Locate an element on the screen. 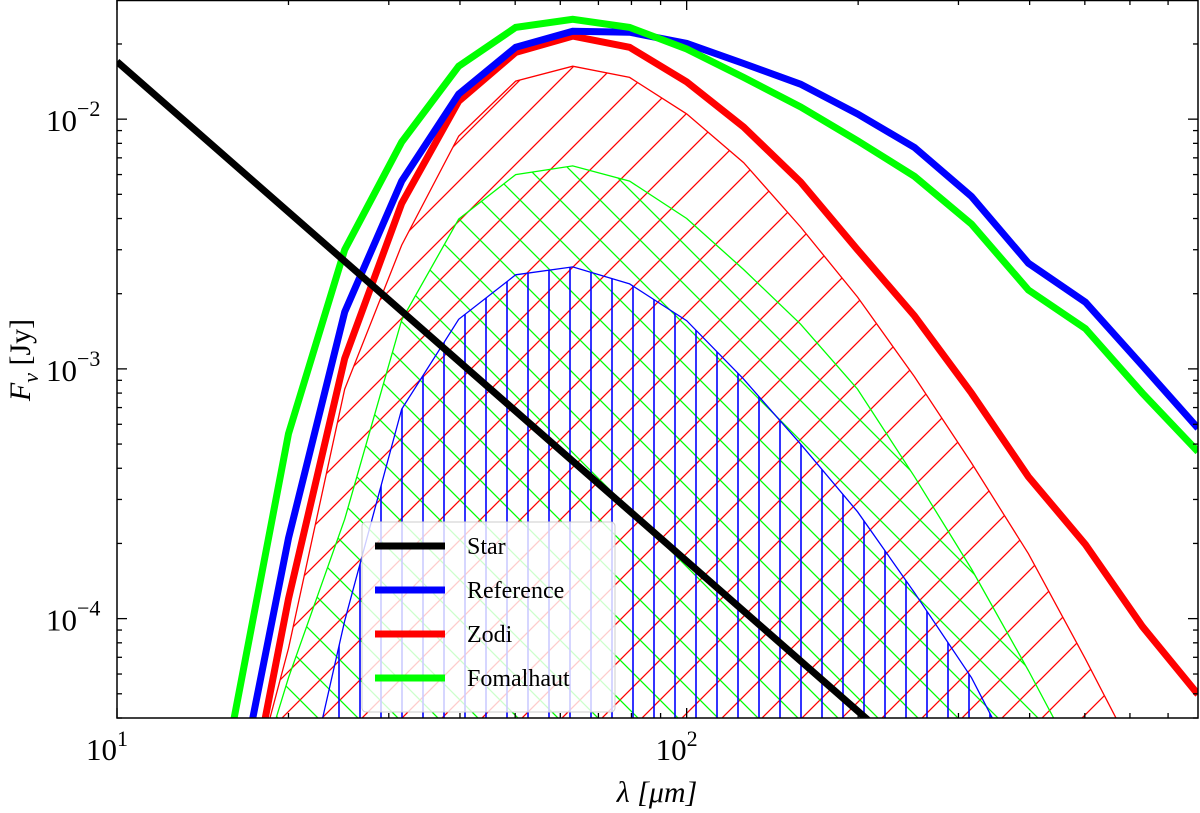 The width and height of the screenshot is (1200, 813). y-axis-label-subscript: ν is located at coordinates (30, 378).